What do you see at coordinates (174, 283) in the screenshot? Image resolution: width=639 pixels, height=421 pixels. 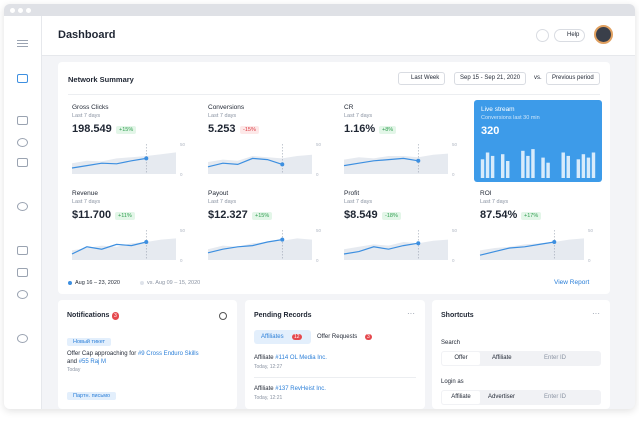 I see `legend-previous: vs. Aug 09 – 15, 2020` at bounding box center [174, 283].